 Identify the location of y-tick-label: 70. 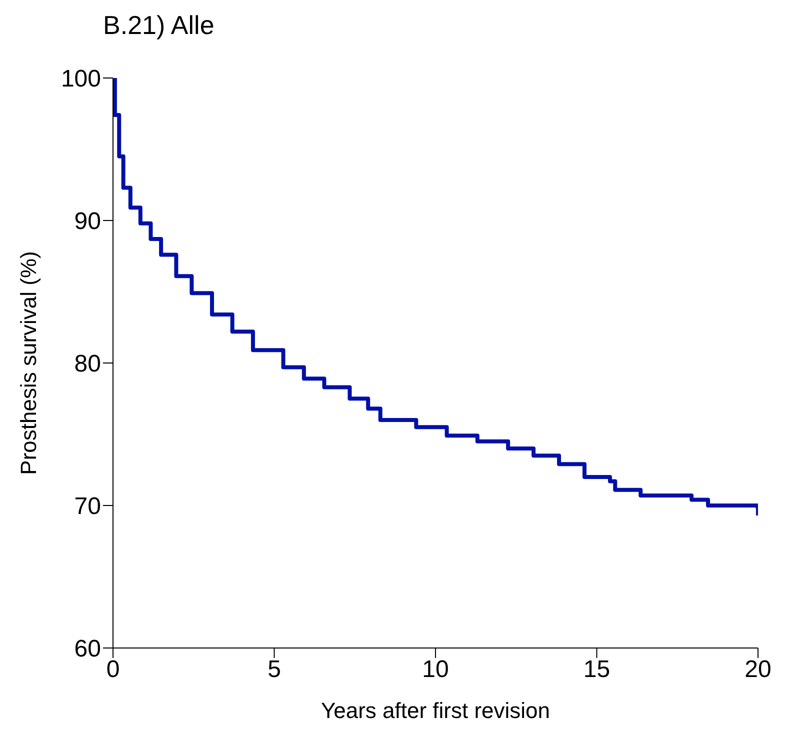
(87, 506).